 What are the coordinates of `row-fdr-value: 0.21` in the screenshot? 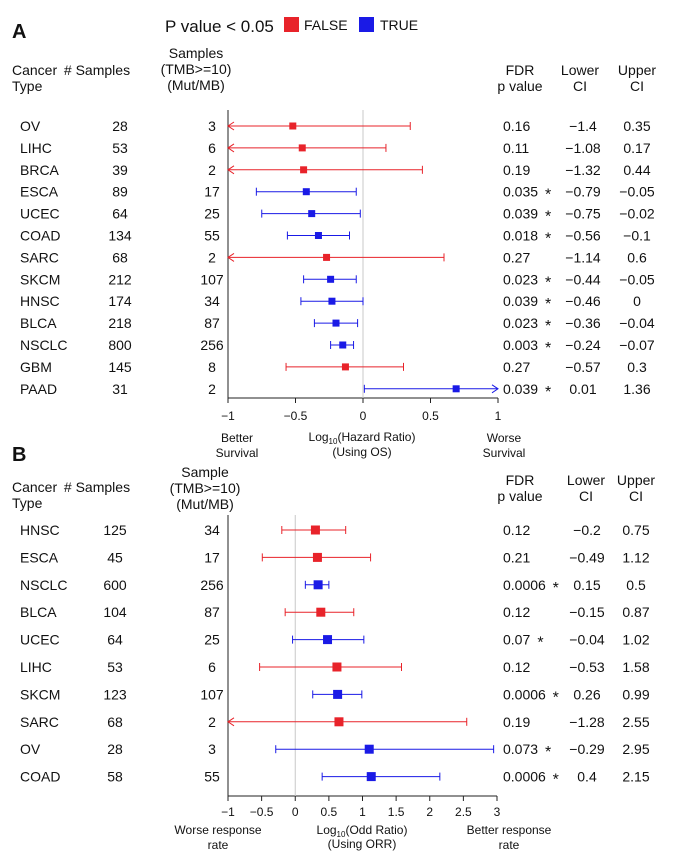 It's located at (516, 557).